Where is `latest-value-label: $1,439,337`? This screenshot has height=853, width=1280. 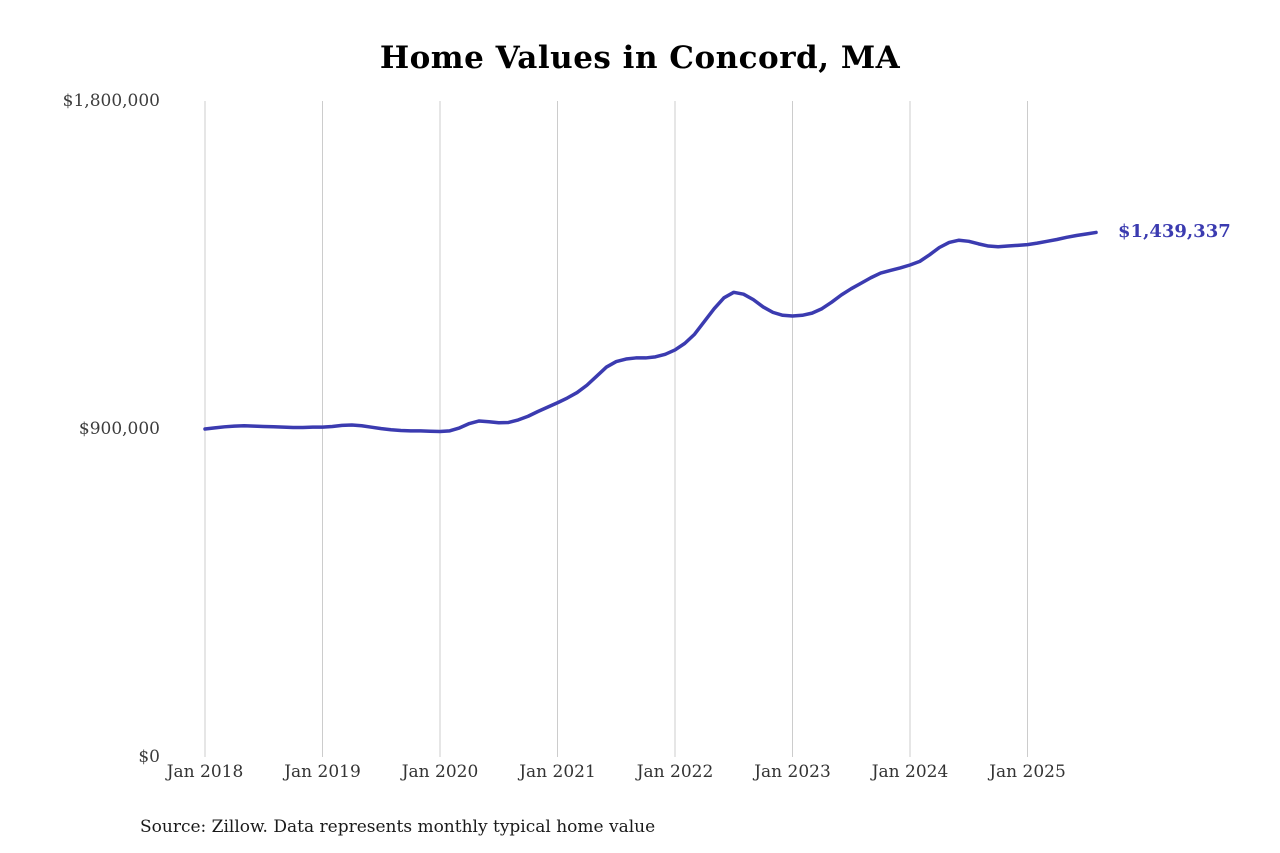
latest-value-label: $1,439,337 is located at coordinates (1174, 232).